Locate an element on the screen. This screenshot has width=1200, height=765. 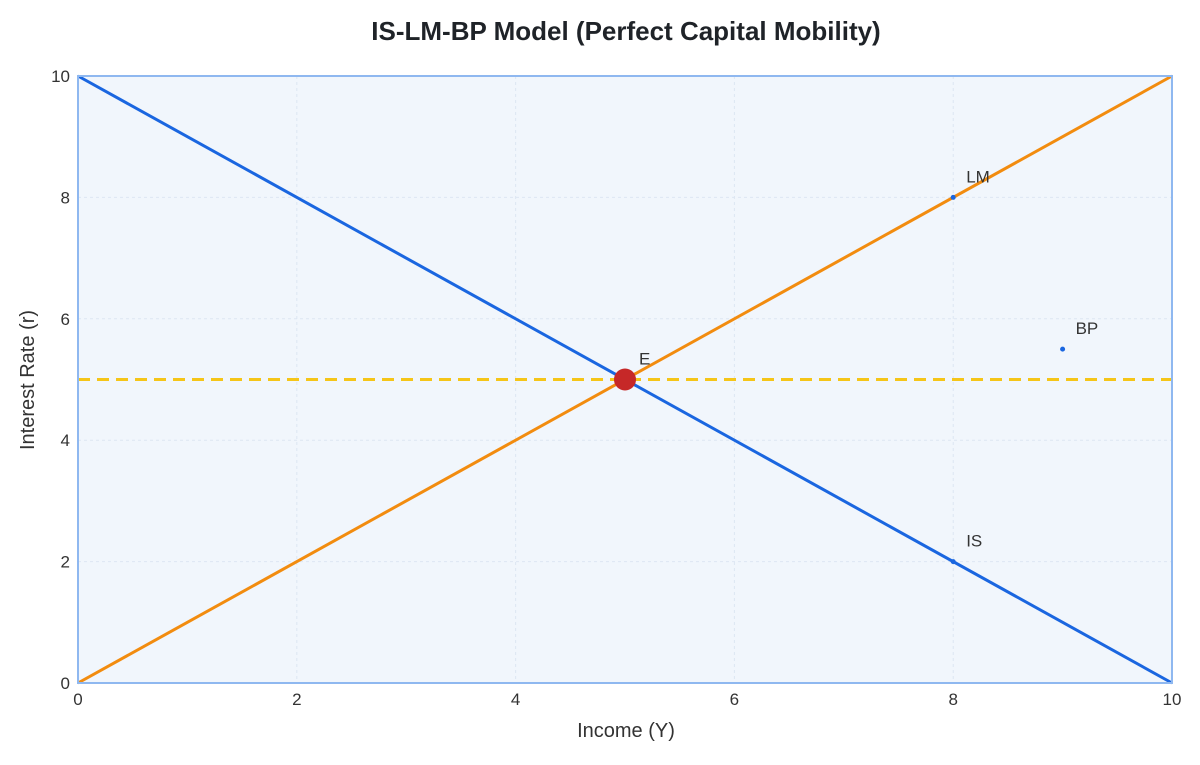
annotation-point-lm is located at coordinates (953, 197).